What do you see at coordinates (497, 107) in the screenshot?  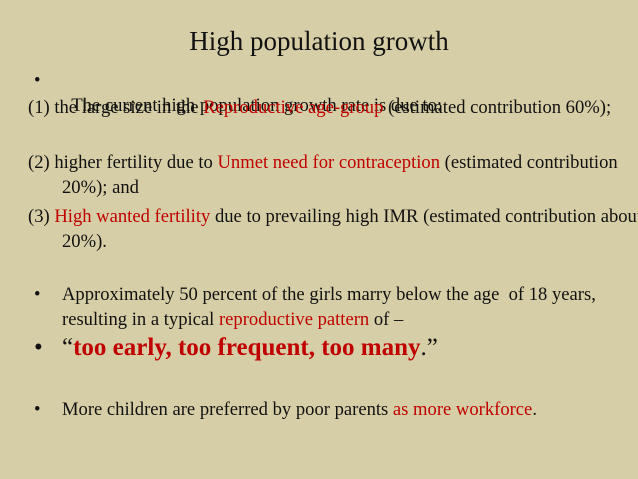 I see `text: (estimated contribution 60%);` at bounding box center [497, 107].